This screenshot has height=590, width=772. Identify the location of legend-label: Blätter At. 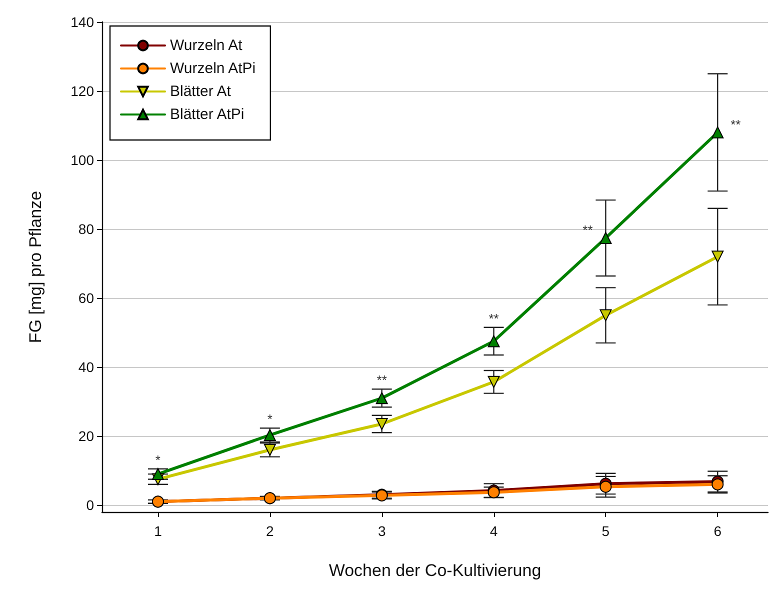
(201, 91).